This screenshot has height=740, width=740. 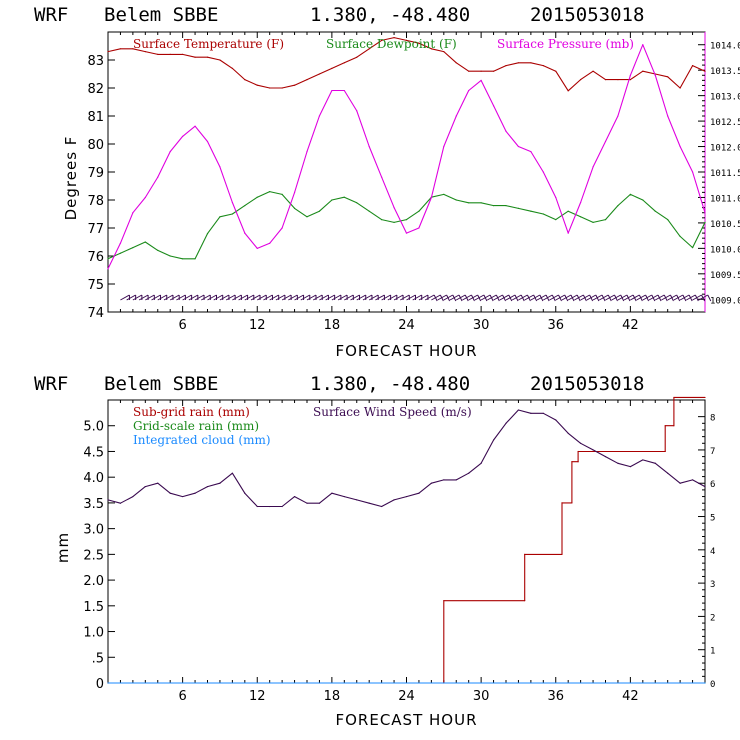 I want to click on panel1-y2-tick-label: 1009.0, so click(x=725, y=301).